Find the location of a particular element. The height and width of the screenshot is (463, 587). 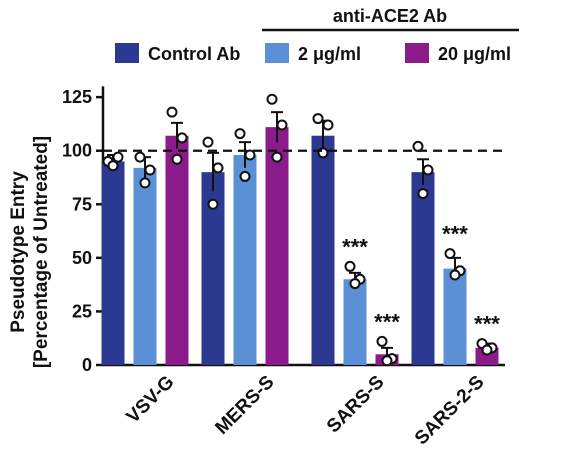

y-tick-label: 0 is located at coordinates (87, 365).